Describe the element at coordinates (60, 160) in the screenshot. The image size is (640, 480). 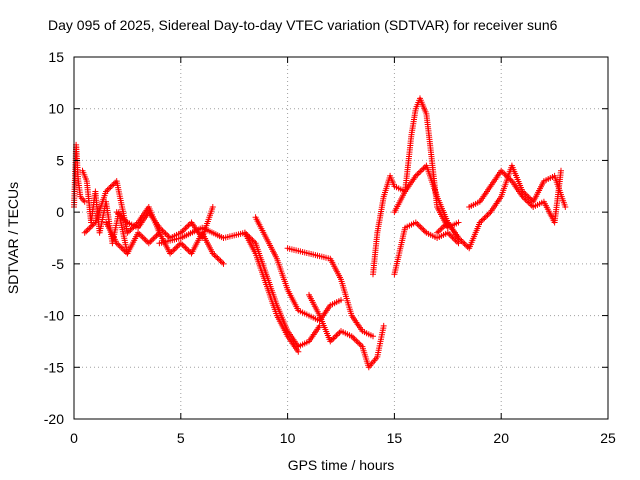
I see `y-tick-label: 5` at that location.